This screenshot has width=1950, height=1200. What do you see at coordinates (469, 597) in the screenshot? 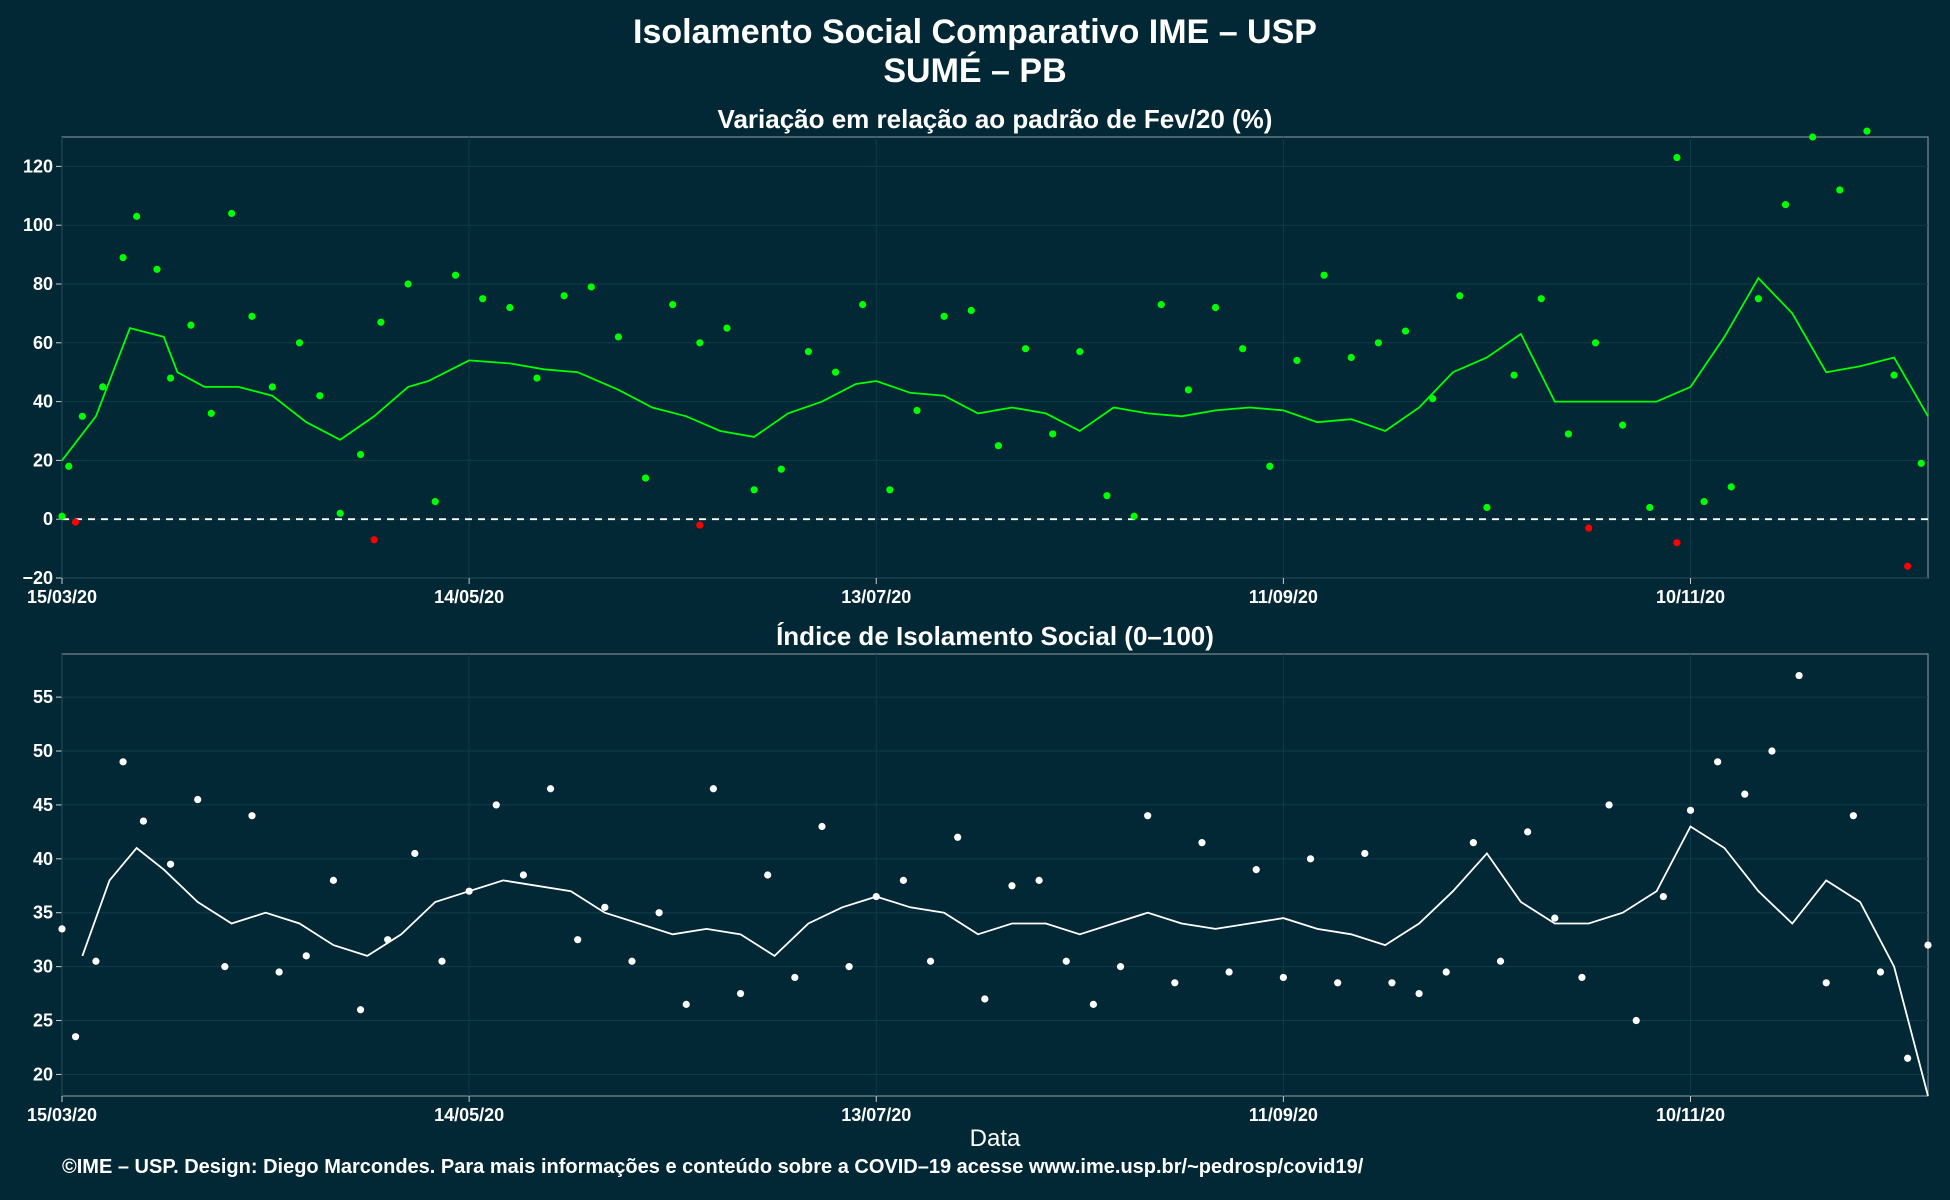
I see `x-tick-label: 14/05/20` at bounding box center [469, 597].